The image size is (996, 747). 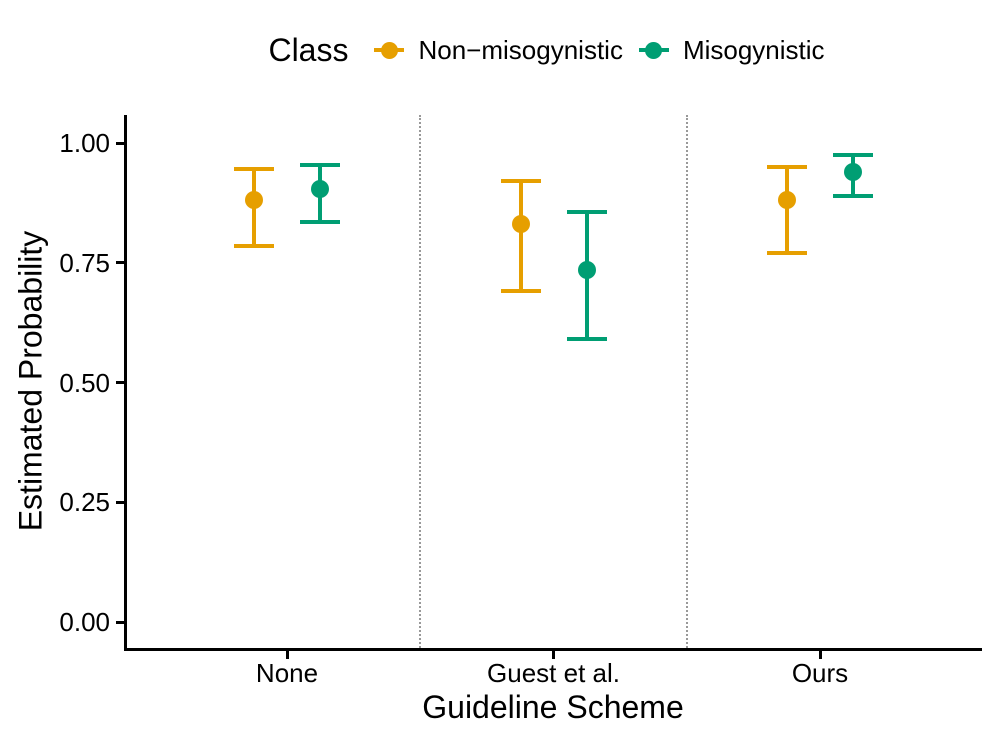 I want to click on pointrange-misogynistic-0-point, so click(x=320, y=188).